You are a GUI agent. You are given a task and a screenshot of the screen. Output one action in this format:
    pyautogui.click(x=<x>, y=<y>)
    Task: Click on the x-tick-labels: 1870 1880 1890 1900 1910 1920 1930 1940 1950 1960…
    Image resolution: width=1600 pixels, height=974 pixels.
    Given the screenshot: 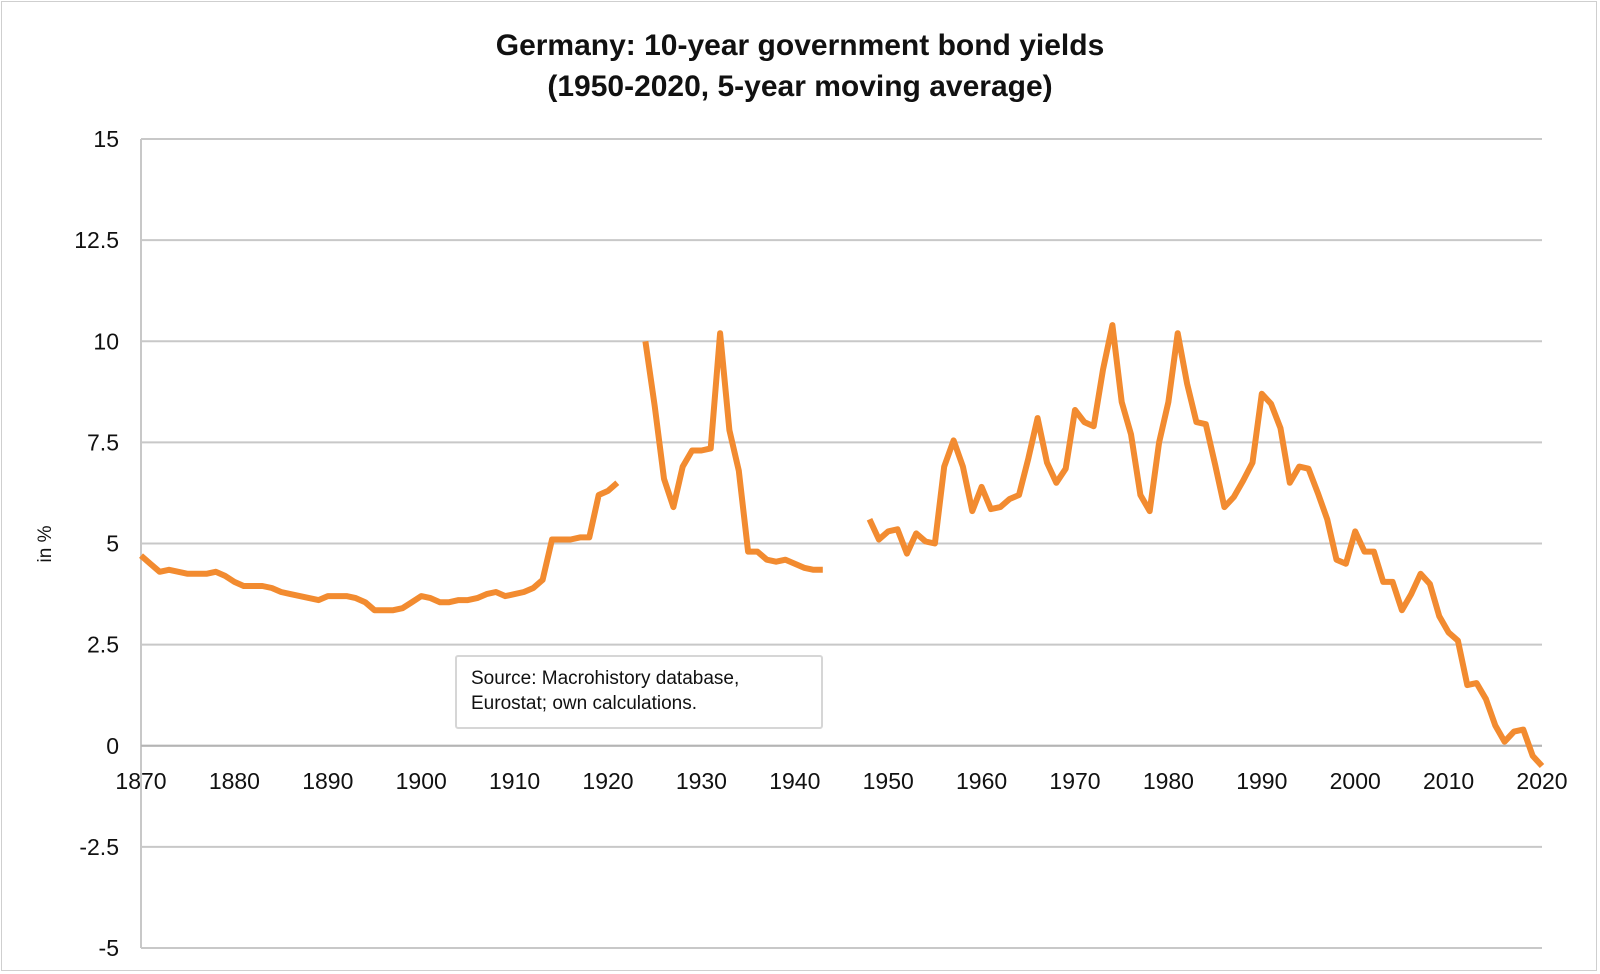 What is the action you would take?
    pyautogui.click(x=841, y=781)
    